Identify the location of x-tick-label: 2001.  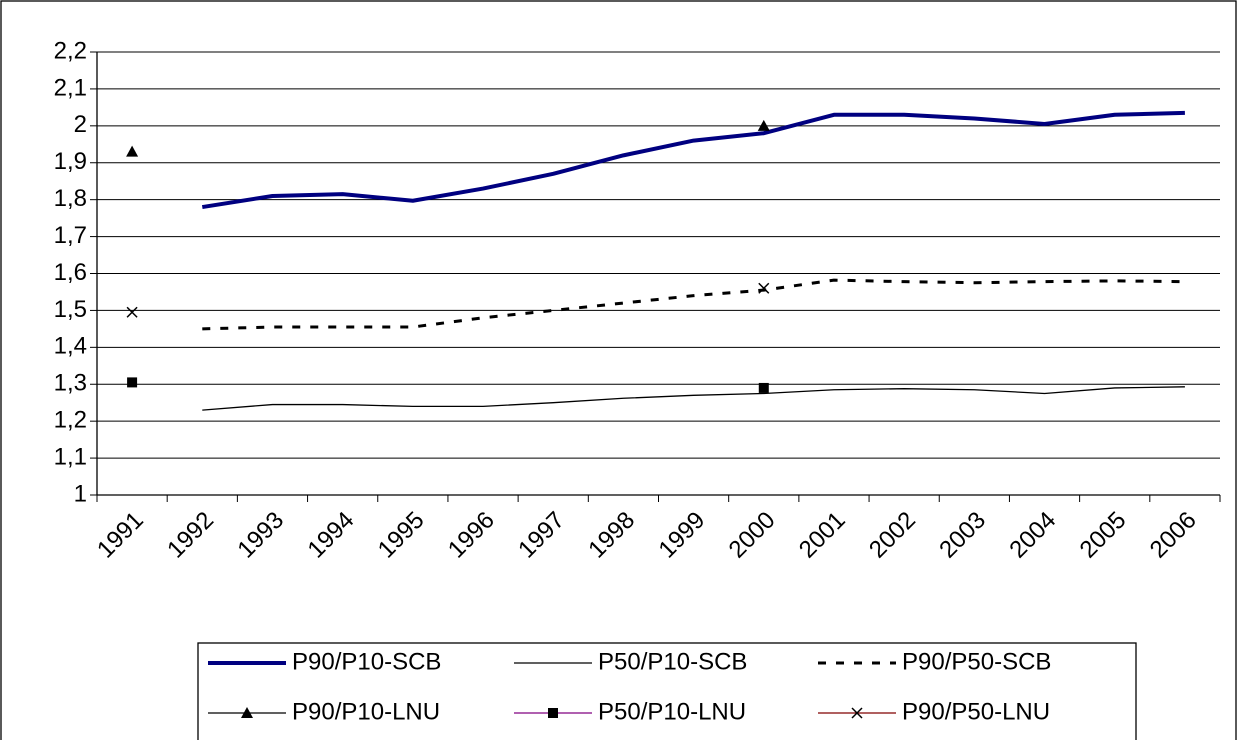
(822, 535).